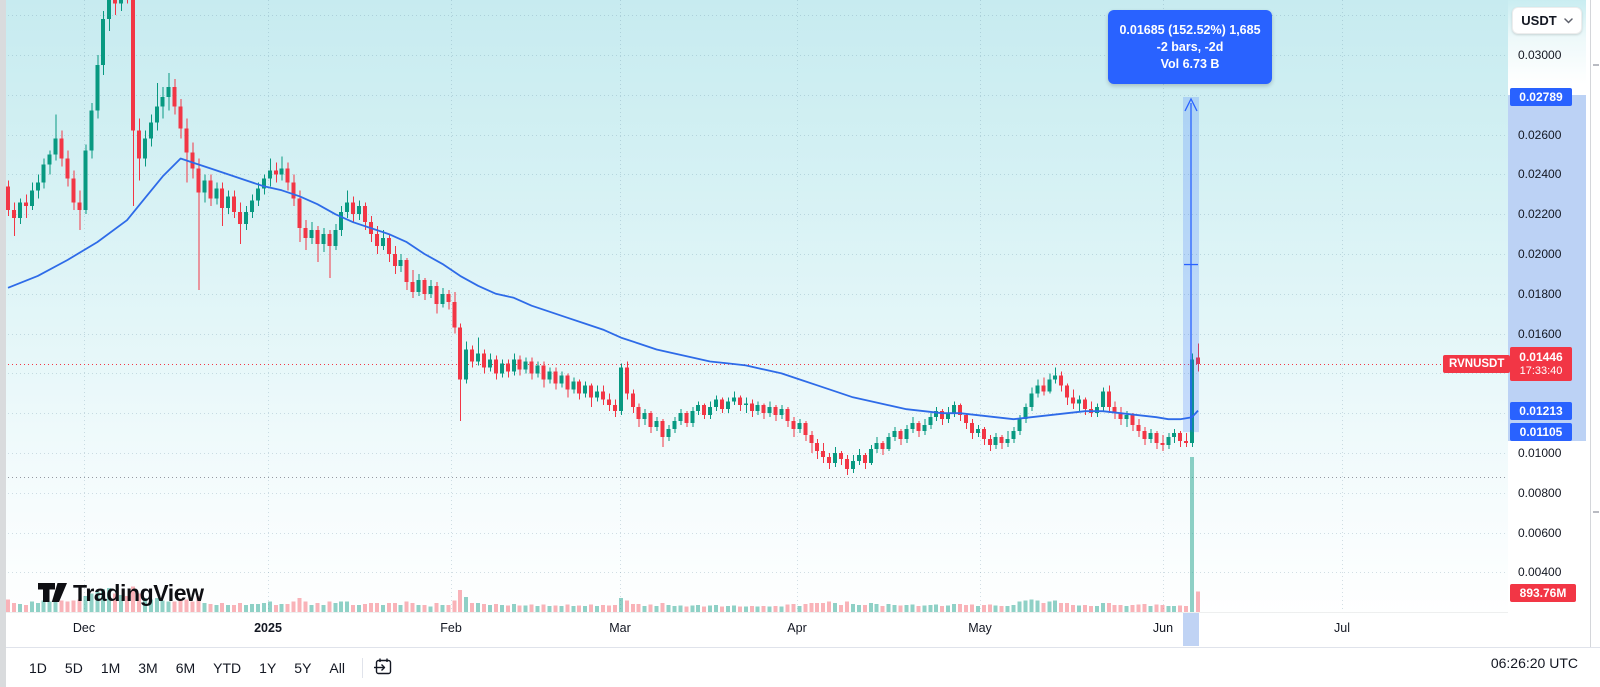 The image size is (1600, 687). Describe the element at coordinates (302, 668) in the screenshot. I see `range-button-5y: 5Y` at that location.